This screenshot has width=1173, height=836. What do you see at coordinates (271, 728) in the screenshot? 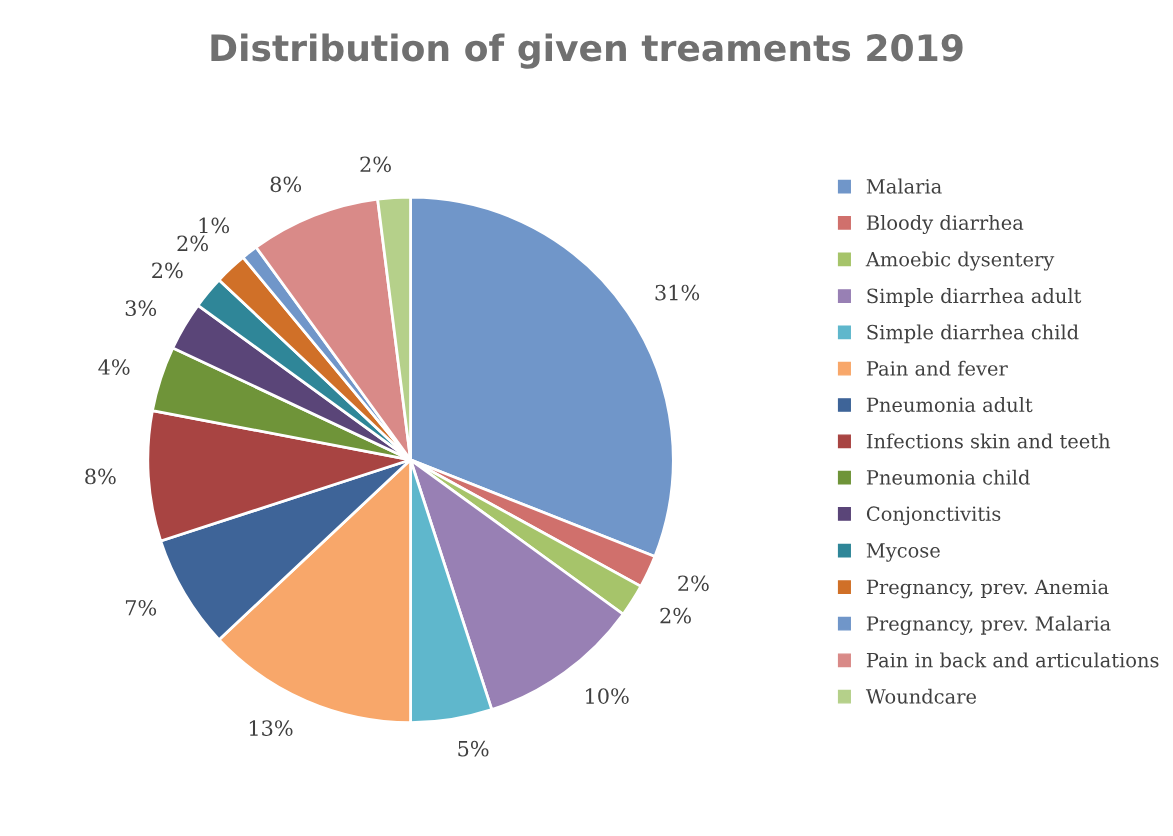
I see `data-label: 13%` at bounding box center [271, 728].